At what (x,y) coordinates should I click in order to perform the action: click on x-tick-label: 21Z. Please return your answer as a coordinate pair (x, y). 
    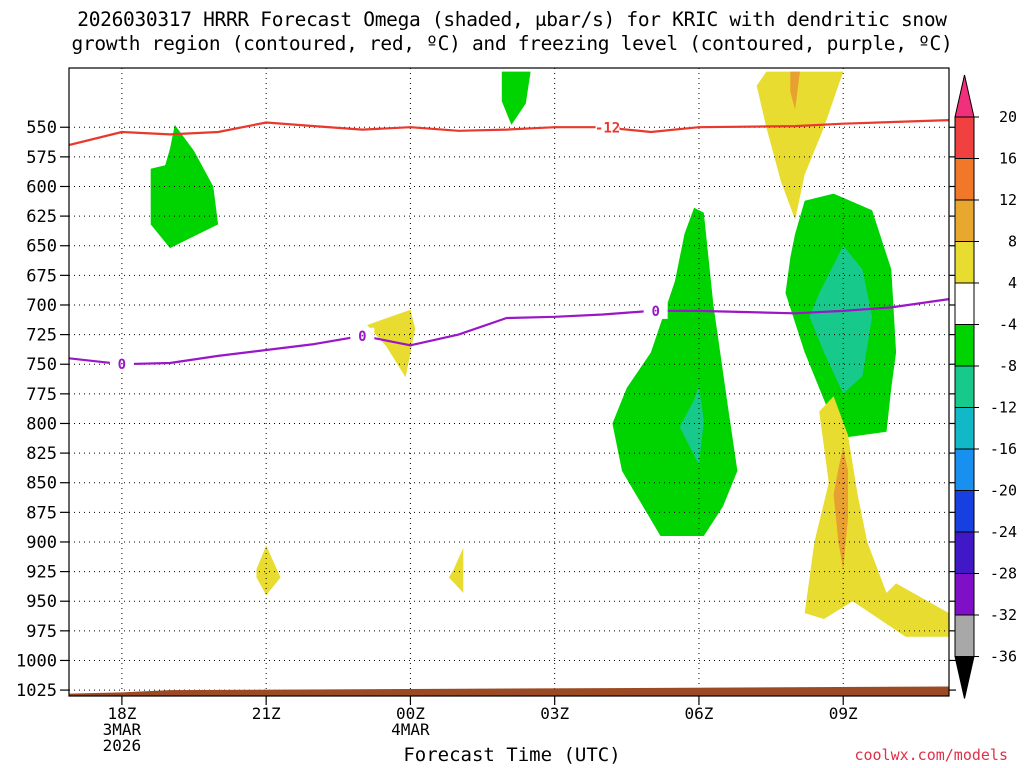
    Looking at the image, I should click on (266, 713).